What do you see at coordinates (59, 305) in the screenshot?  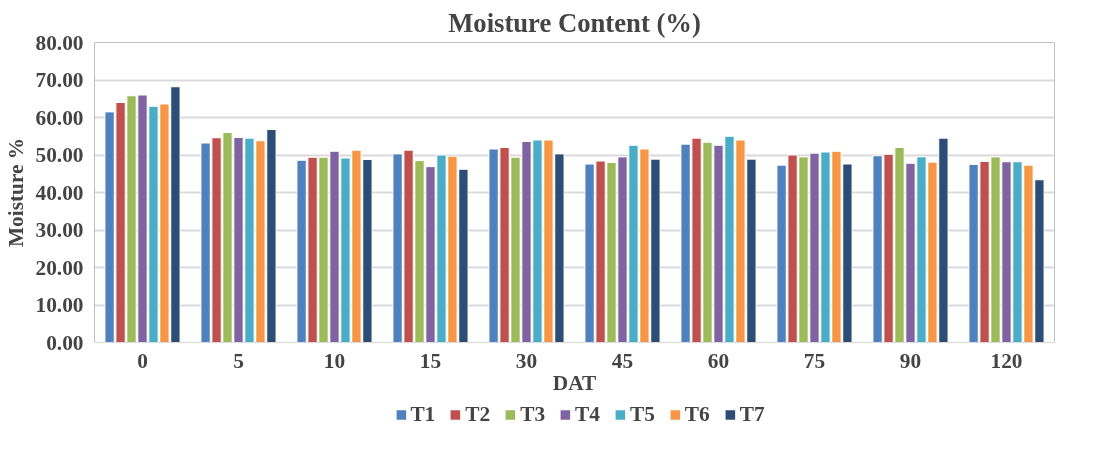 I see `y-tick-label: 10.00` at bounding box center [59, 305].